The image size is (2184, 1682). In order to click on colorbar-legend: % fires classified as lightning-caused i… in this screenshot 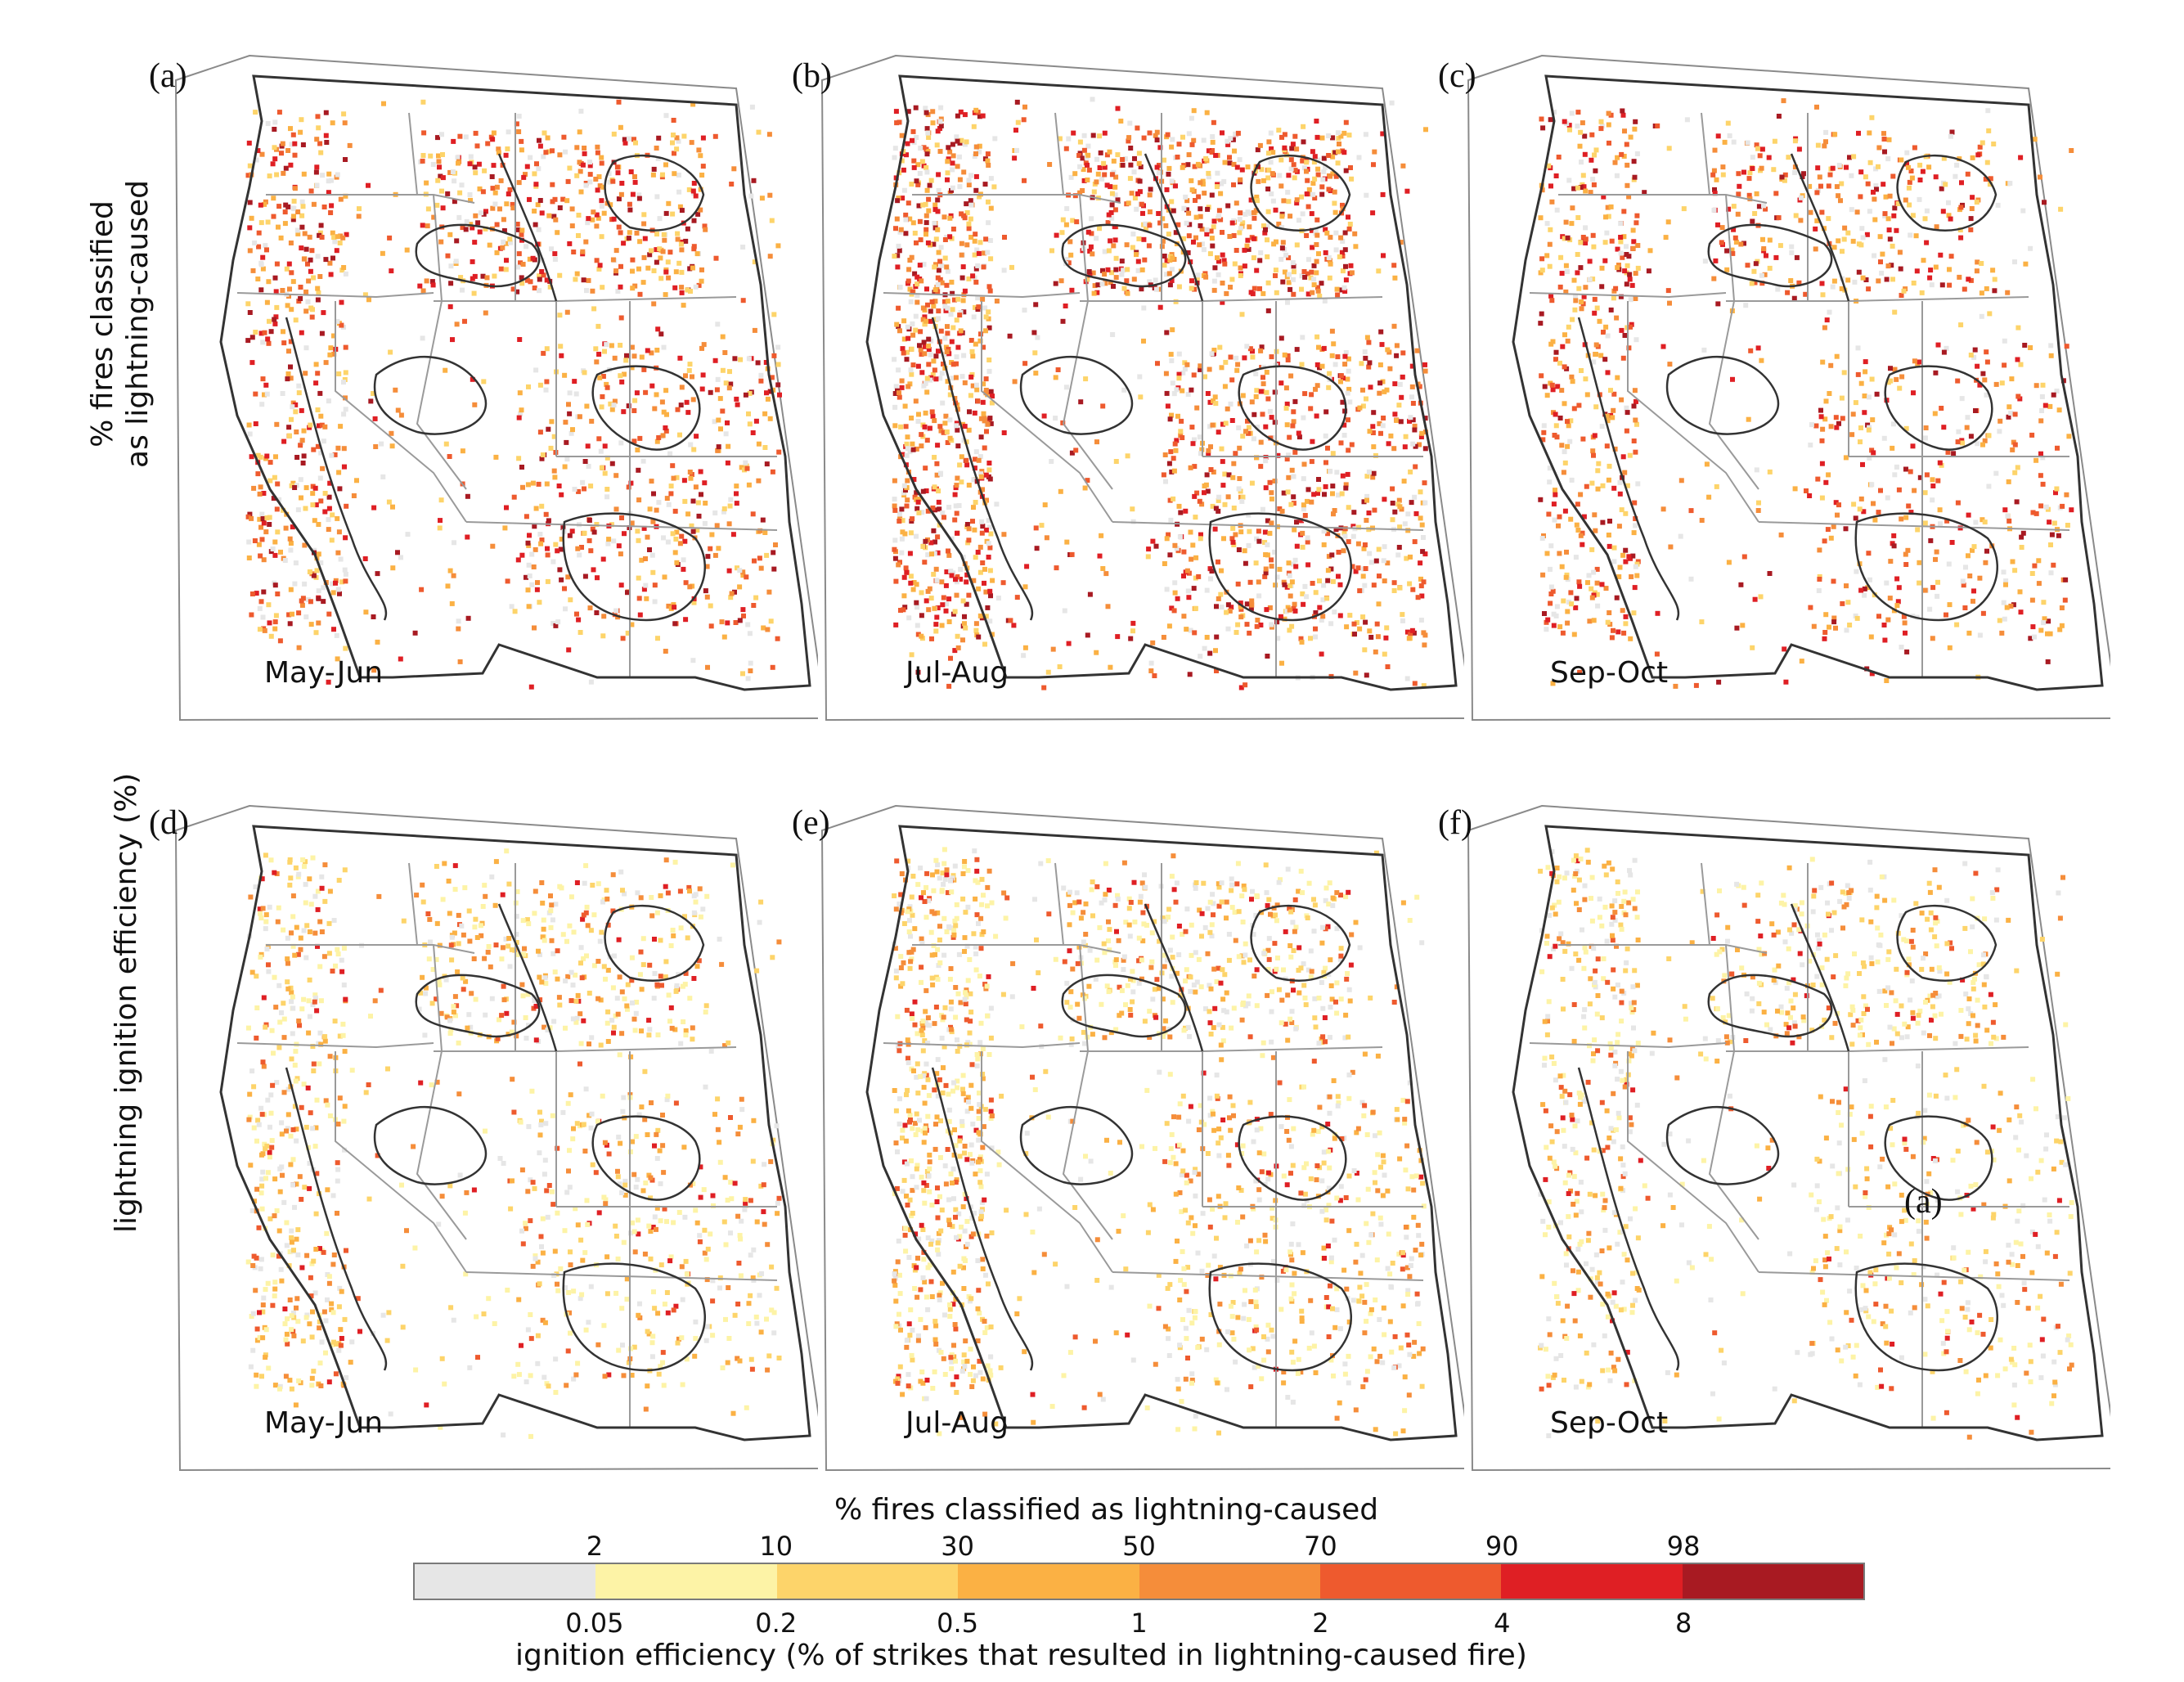, I will do `click(1092, 1581)`.